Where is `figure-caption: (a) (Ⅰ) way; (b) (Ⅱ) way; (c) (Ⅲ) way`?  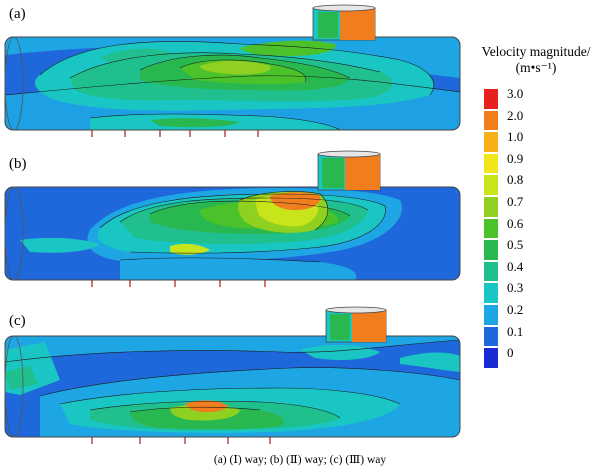
figure-caption: (a) (Ⅰ) way; (b) (Ⅱ) way; (c) (Ⅲ) way is located at coordinates (300, 460).